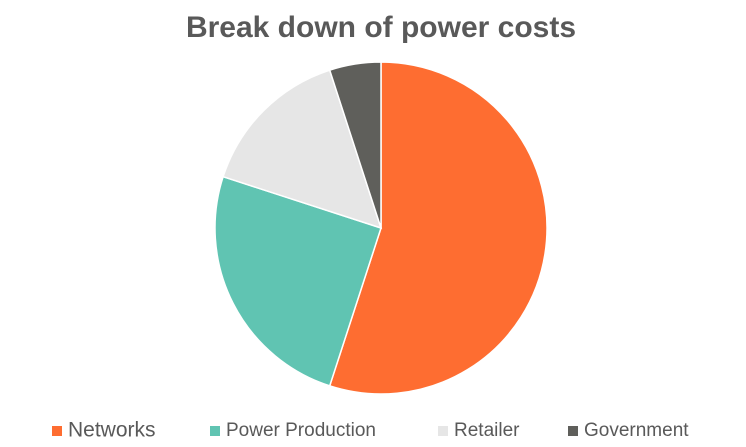 The height and width of the screenshot is (447, 746). I want to click on legend-label: Government, so click(636, 430).